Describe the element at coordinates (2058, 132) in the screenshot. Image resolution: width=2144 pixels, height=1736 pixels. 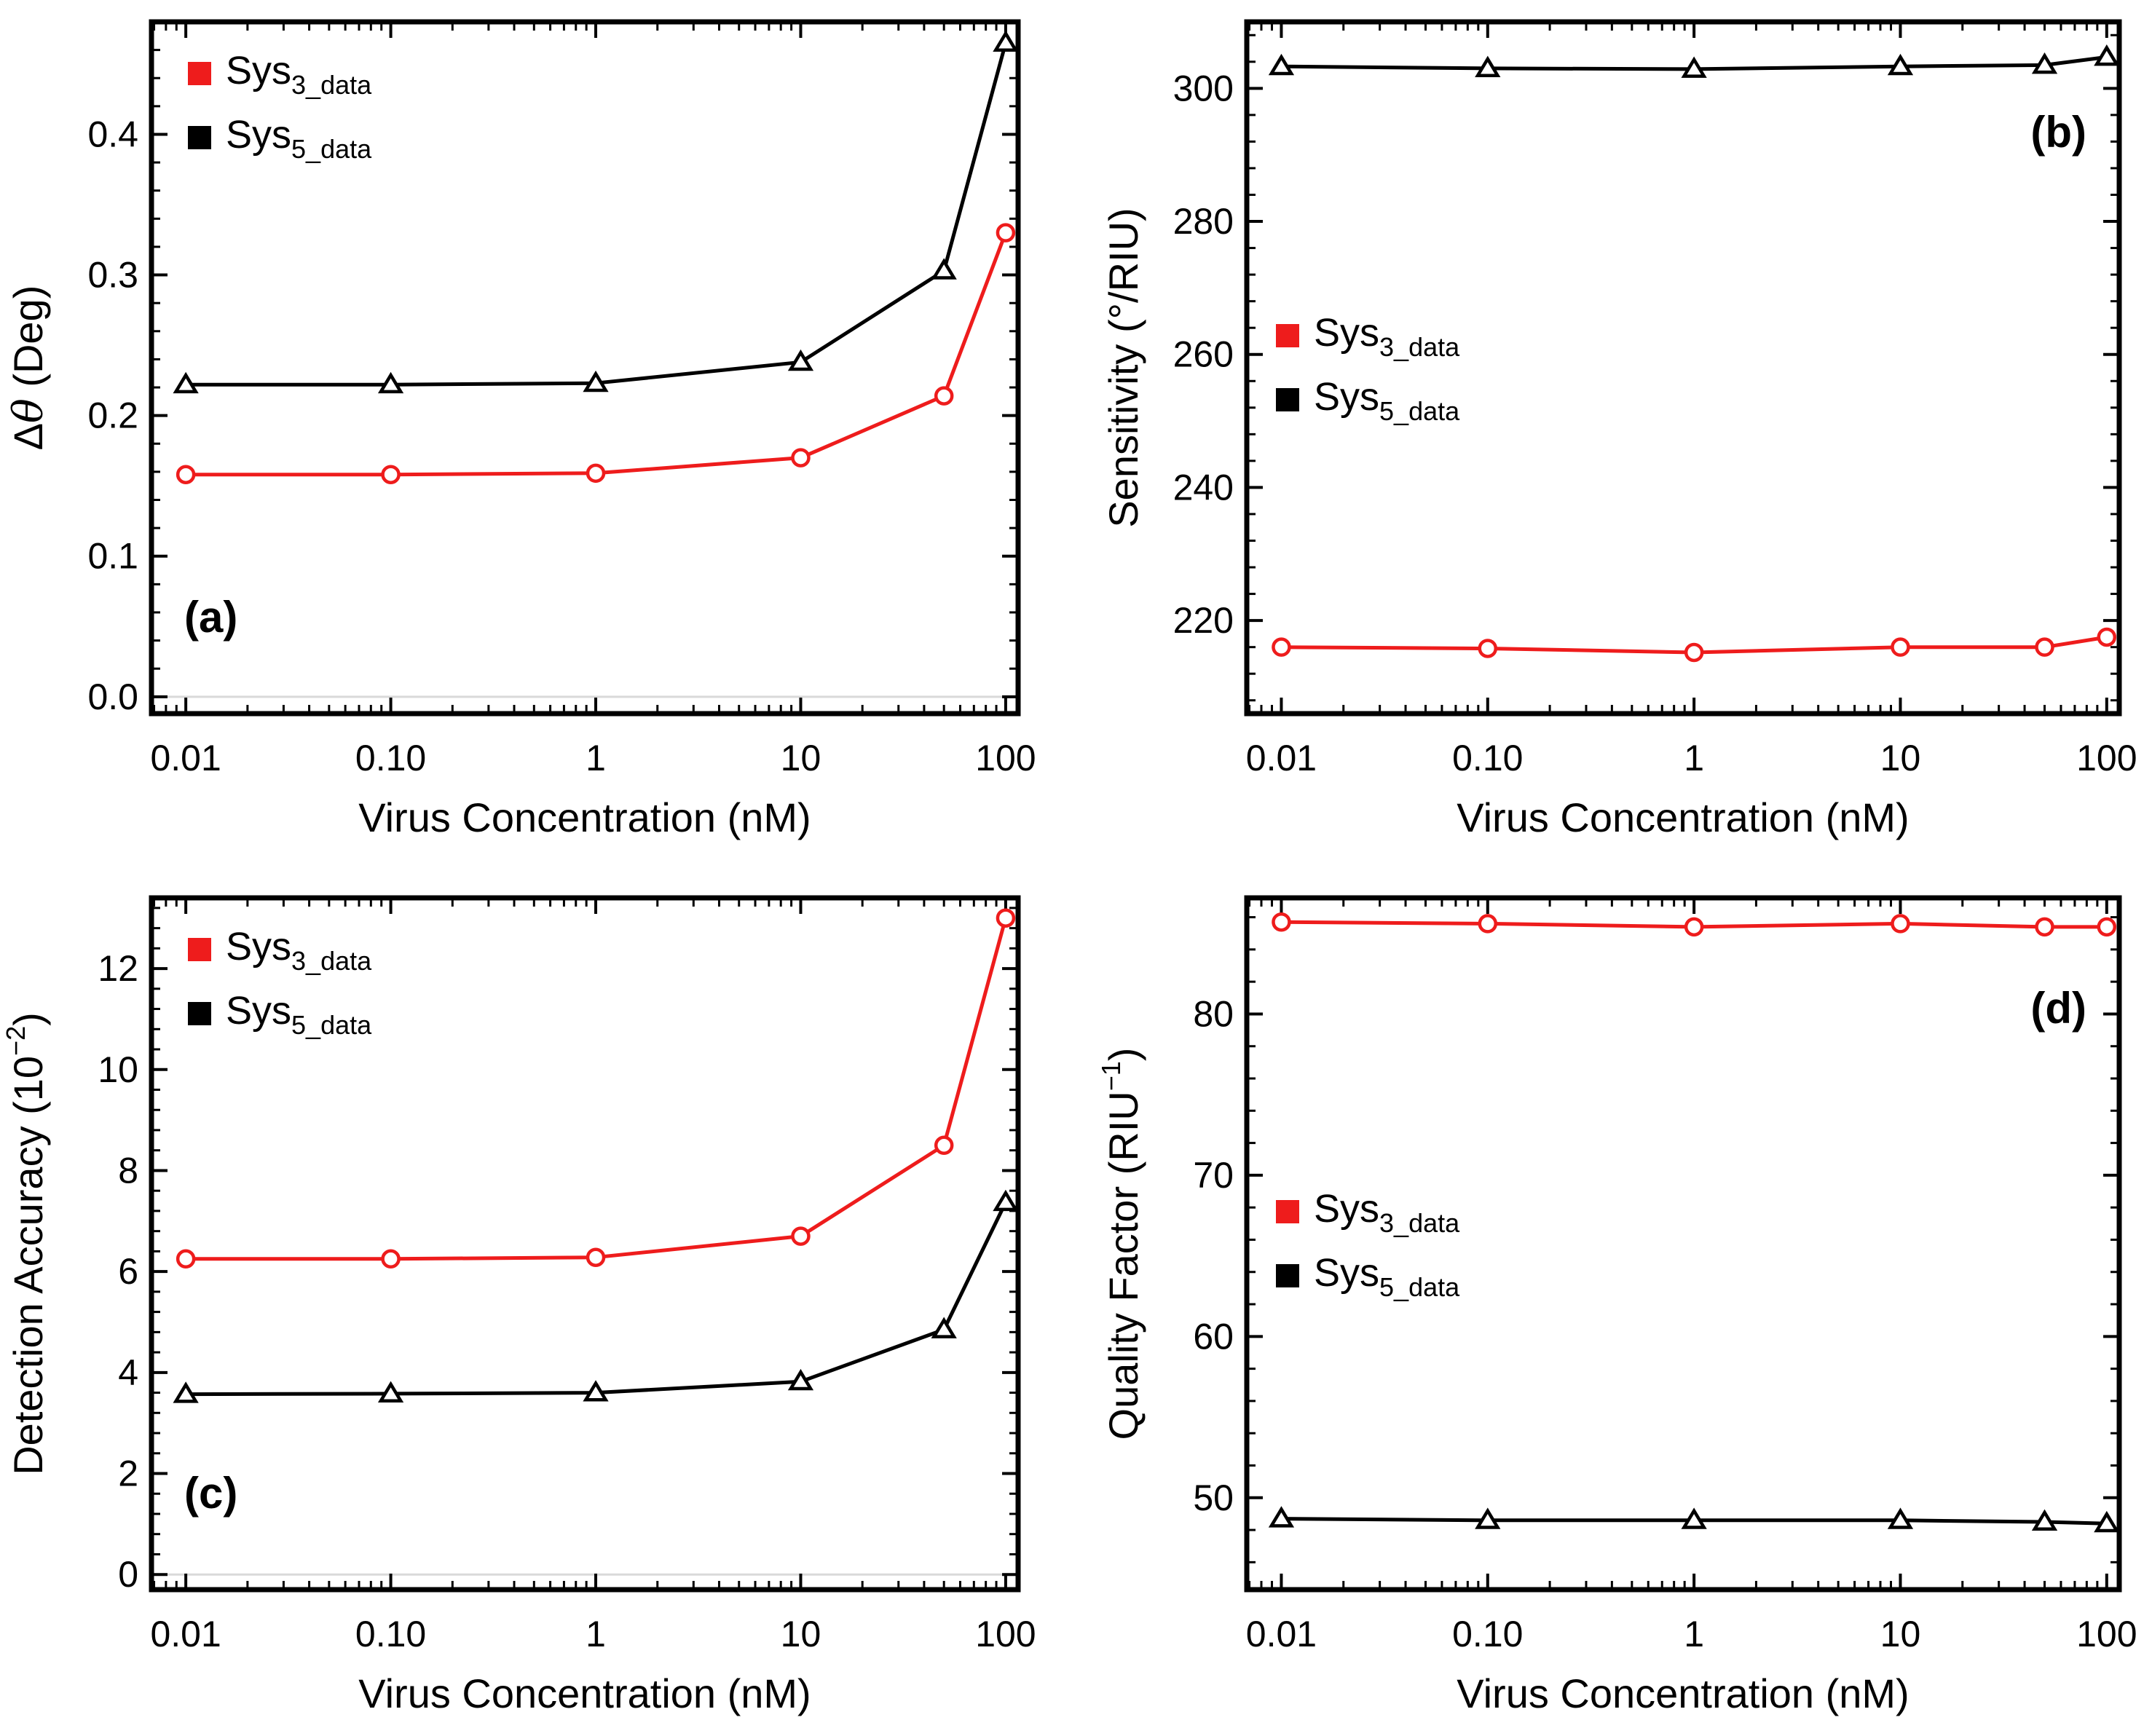
I see `panel-label: (b)` at that location.